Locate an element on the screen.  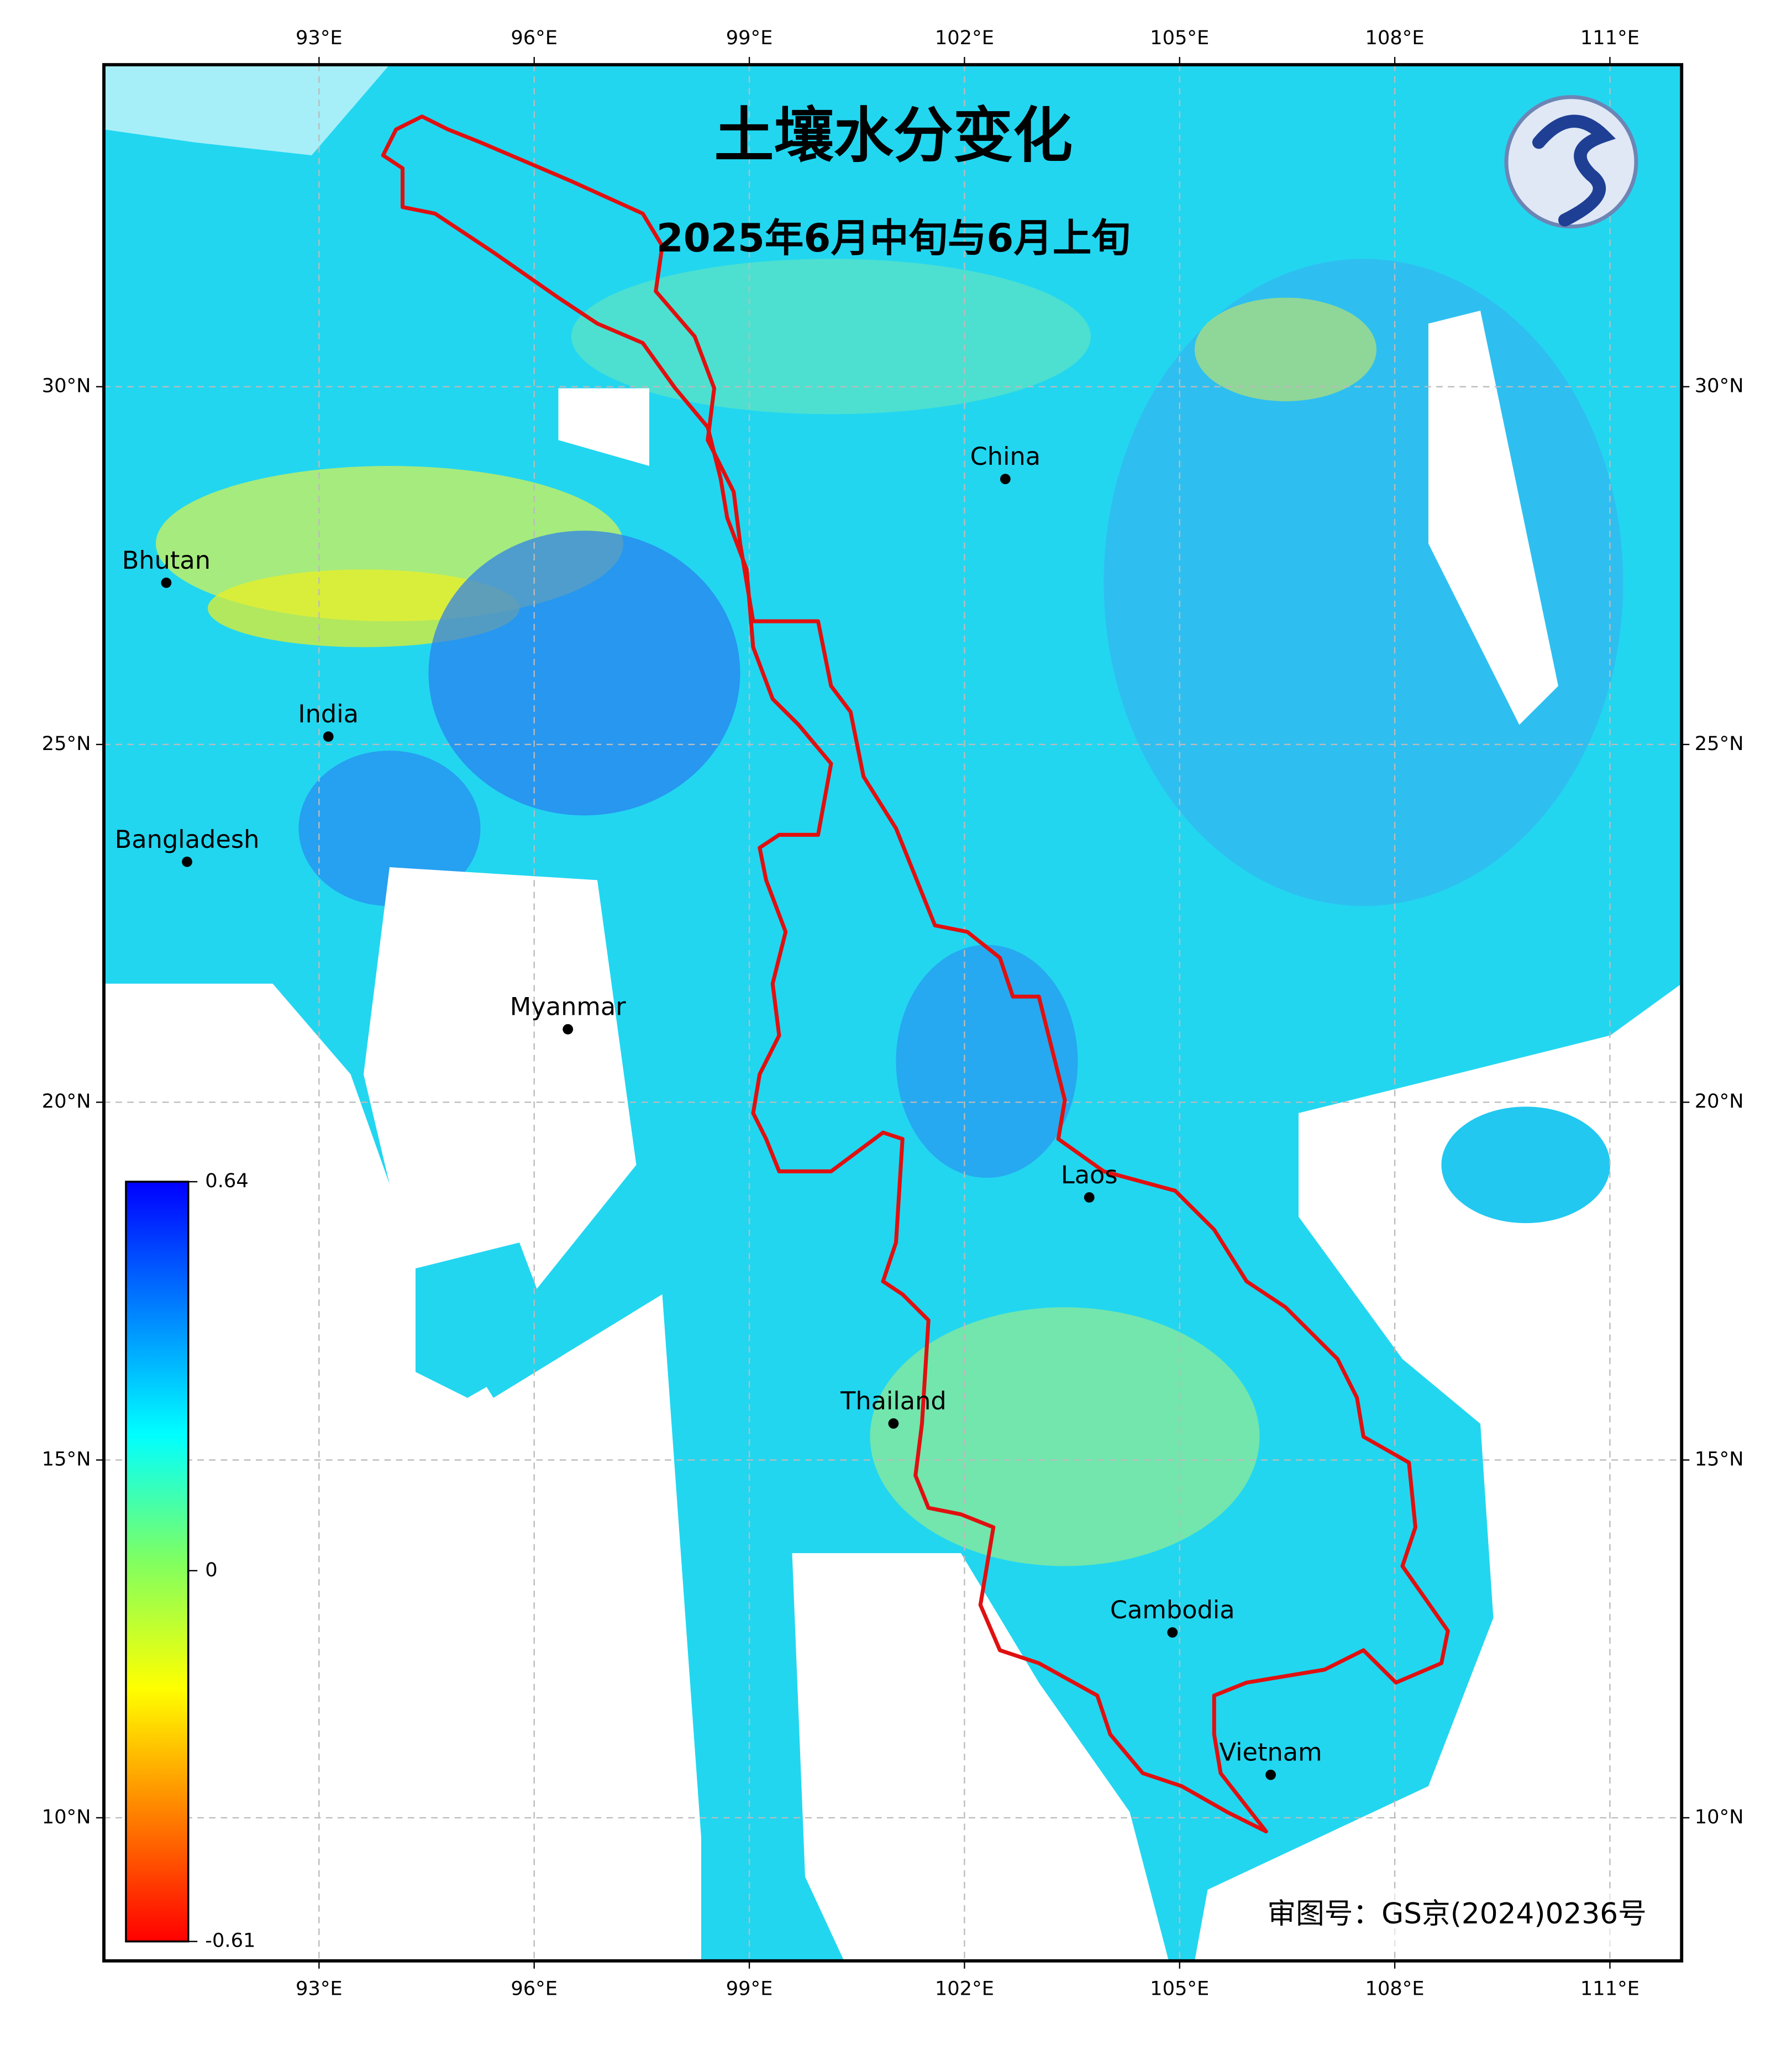
place-label: China is located at coordinates (1005, 456).